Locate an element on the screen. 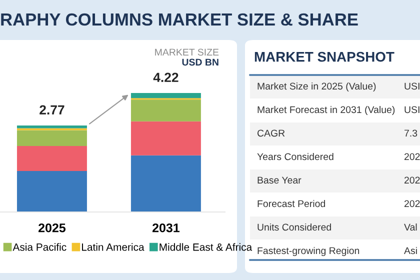  x-tick-label: 2025 is located at coordinates (52, 227).